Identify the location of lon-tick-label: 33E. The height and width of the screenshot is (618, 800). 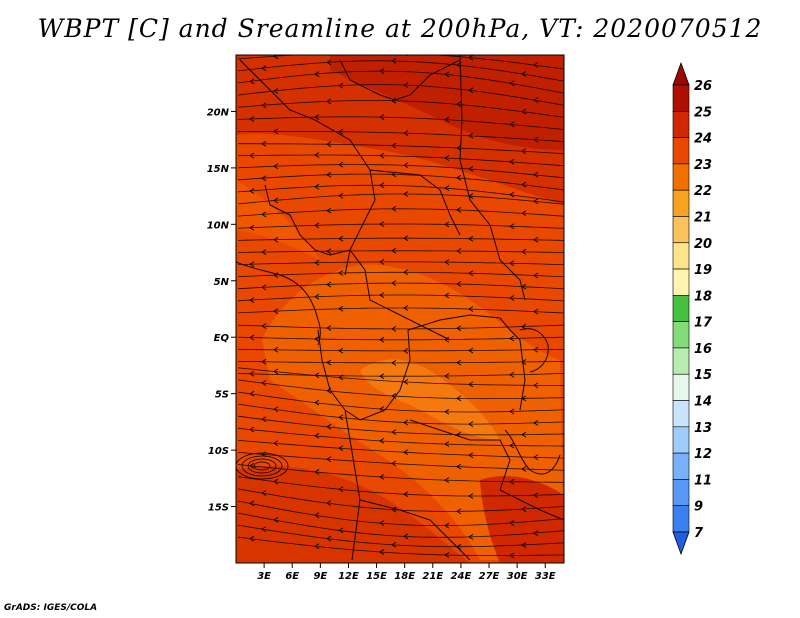
(545, 576).